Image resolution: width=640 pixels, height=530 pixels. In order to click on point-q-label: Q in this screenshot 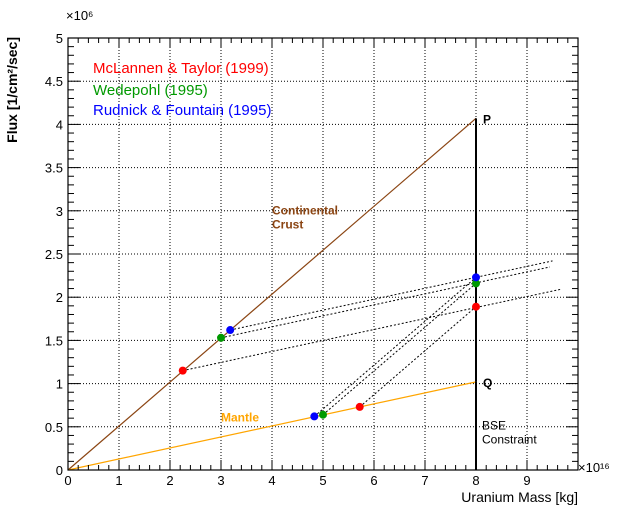, I will do `click(487, 383)`.